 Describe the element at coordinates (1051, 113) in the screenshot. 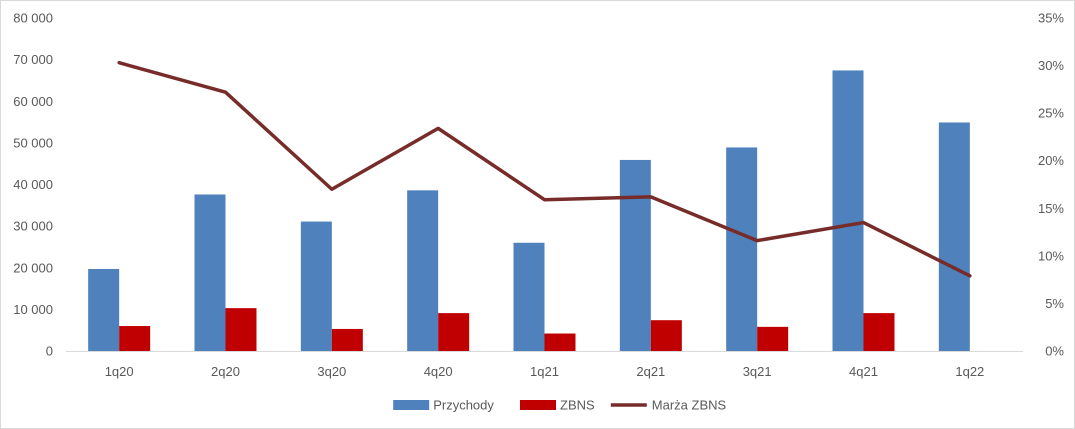

I see `y-right-tick-label: 25%` at that location.